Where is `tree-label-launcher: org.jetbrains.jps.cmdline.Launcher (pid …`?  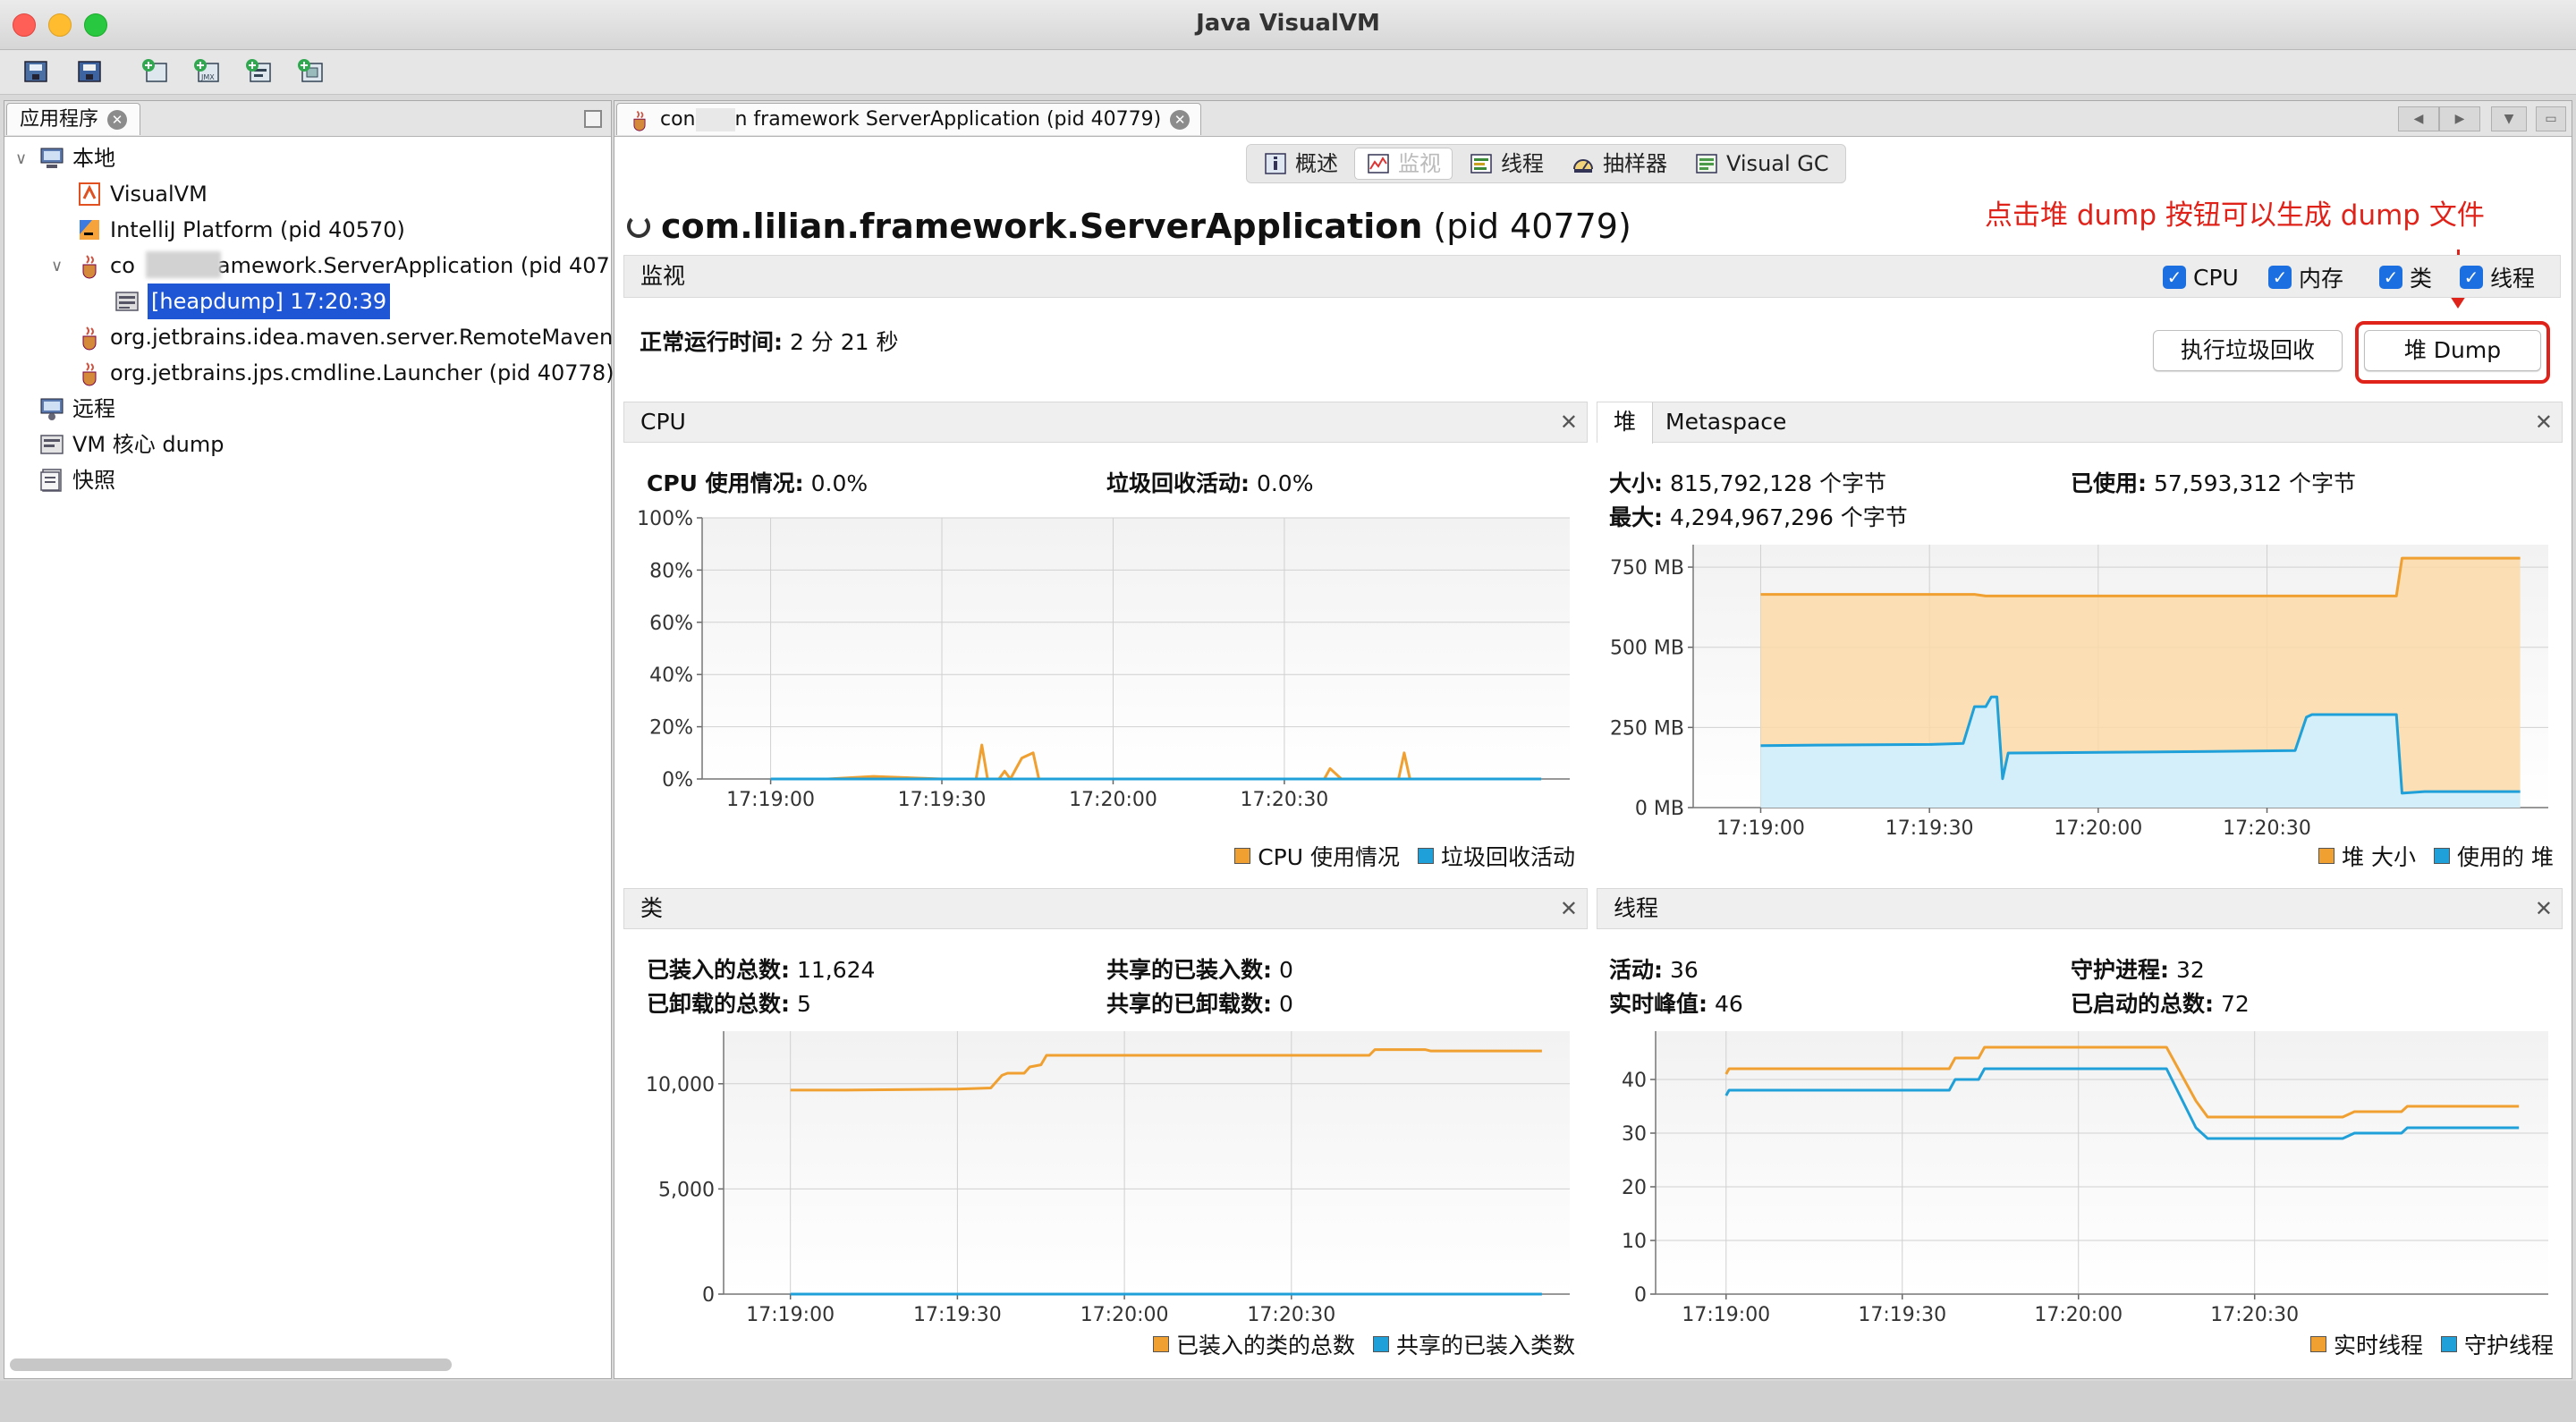
tree-label-launcher: org.jetbrains.jps.cmdline.Launcher (pid … is located at coordinates (362, 372).